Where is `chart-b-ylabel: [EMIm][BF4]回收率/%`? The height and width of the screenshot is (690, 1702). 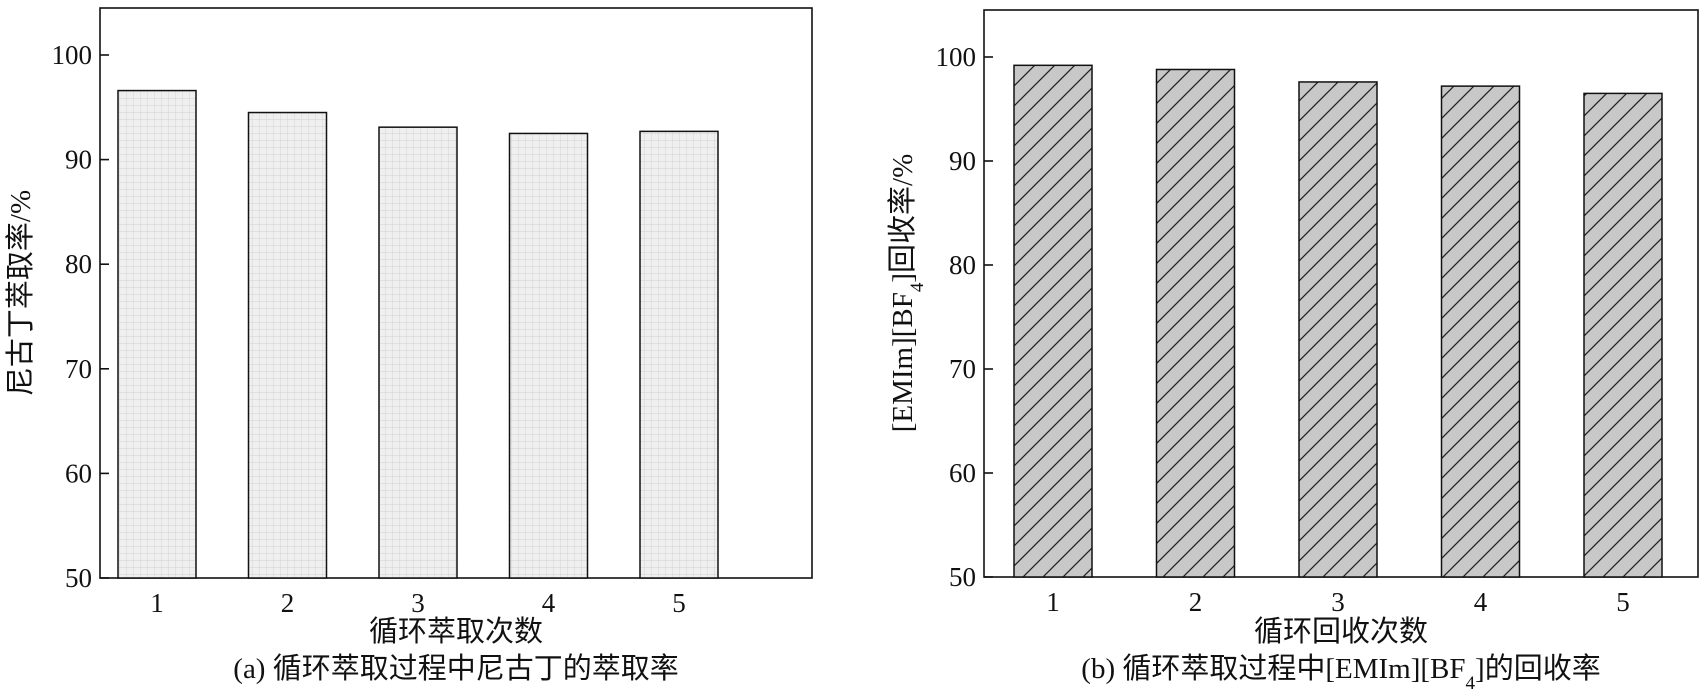 chart-b-ylabel: [EMIm][BF4]回收率/% is located at coordinates (907, 293).